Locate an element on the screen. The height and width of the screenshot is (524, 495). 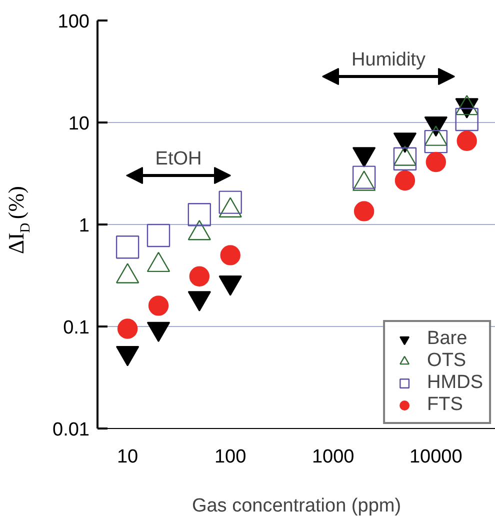
annotation: EtOH is located at coordinates (178, 159).